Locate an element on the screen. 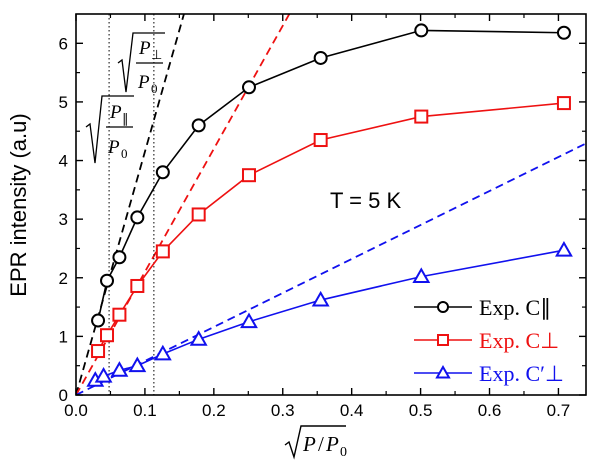 The image size is (589, 465). temperature-annotation: T = 5 K is located at coordinates (365, 200).